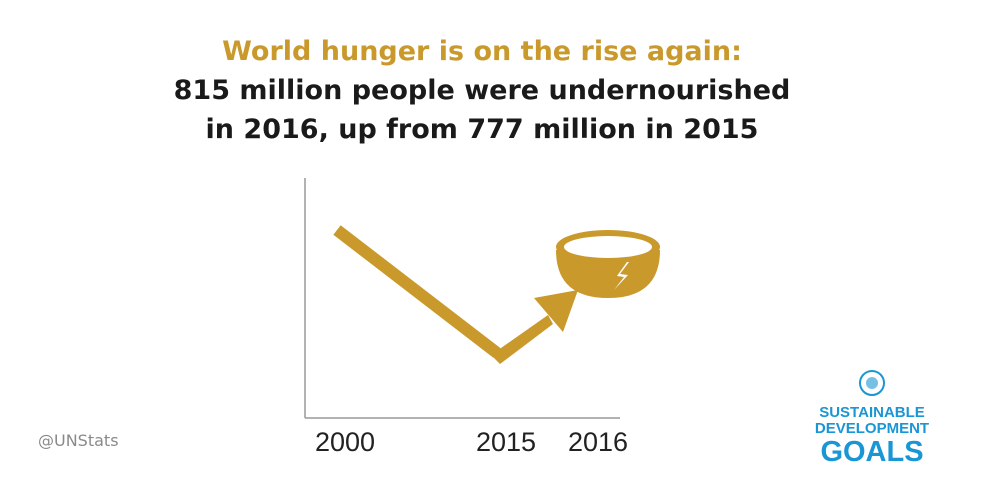 The height and width of the screenshot is (500, 1000). I want to click on axis-label: 2015, so click(506, 442).